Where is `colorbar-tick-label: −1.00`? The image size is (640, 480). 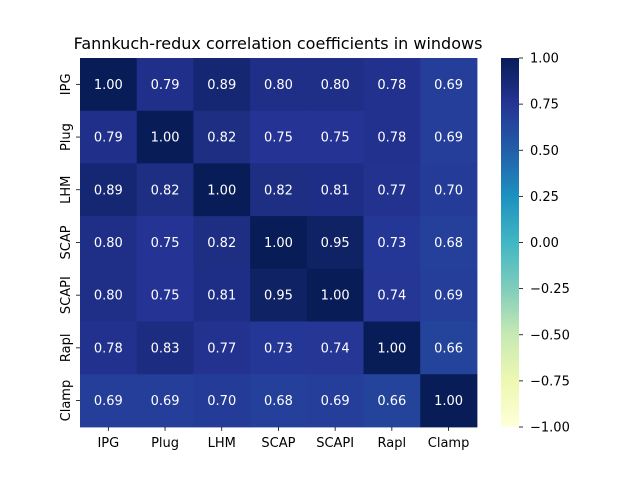 colorbar-tick-label: −1.00 is located at coordinates (550, 428).